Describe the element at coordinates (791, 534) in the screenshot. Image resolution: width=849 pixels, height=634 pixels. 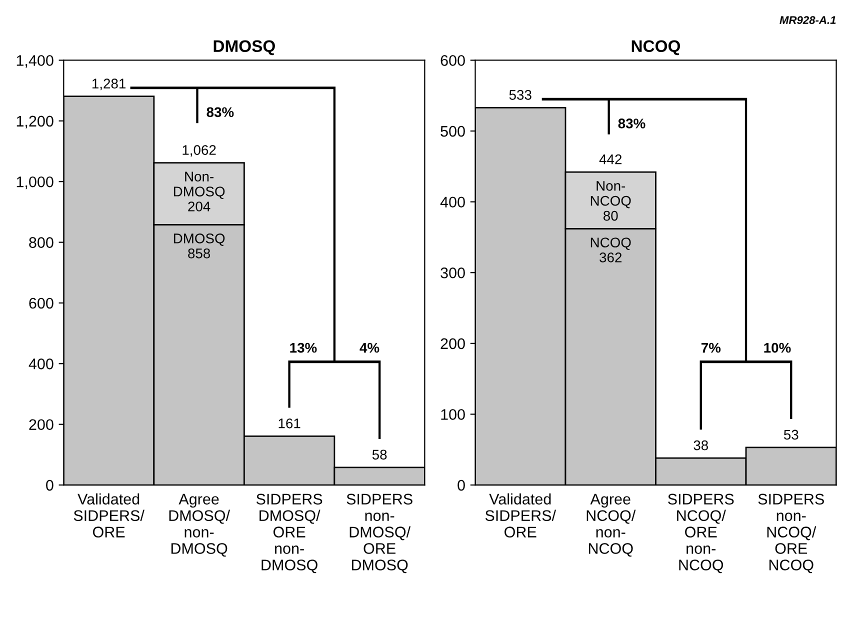
I see `x-tick-label: SIDPERS non- NCOQ/ ORE NCOQ` at that location.